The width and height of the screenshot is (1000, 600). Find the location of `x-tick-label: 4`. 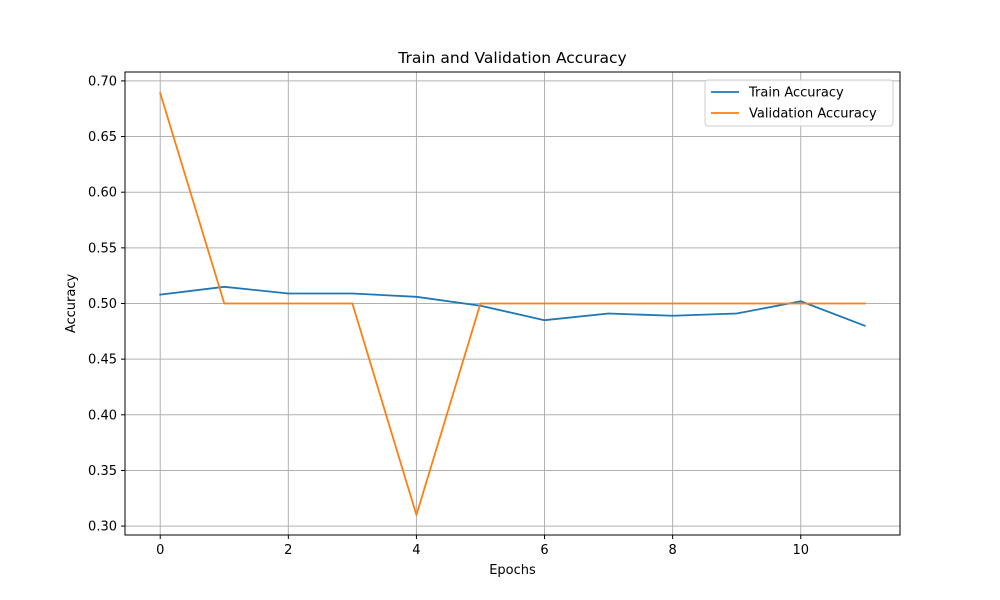

x-tick-label: 4 is located at coordinates (416, 550).